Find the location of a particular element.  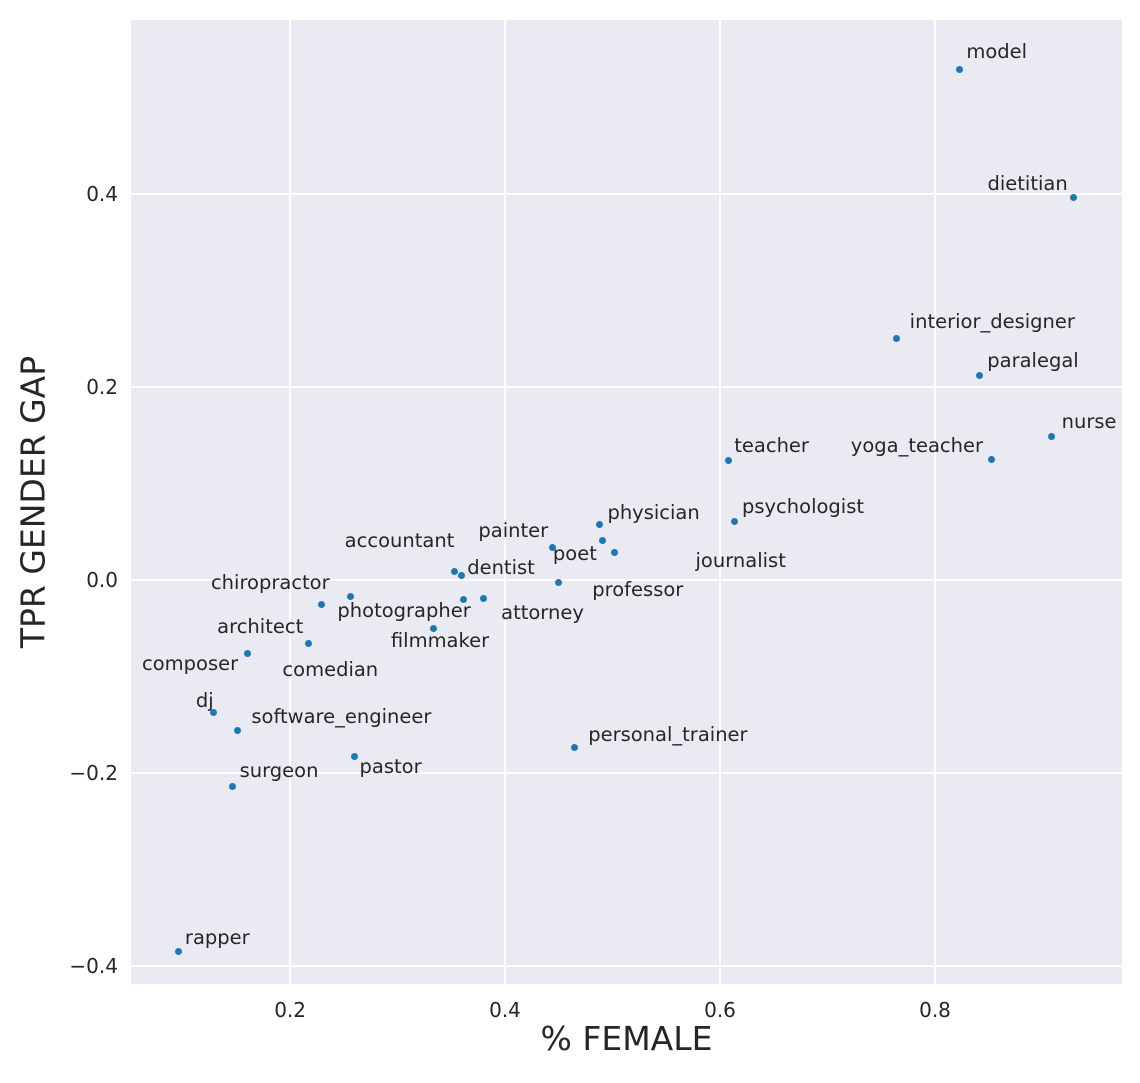

gridline-horizontal-0.4 is located at coordinates (626, 193).